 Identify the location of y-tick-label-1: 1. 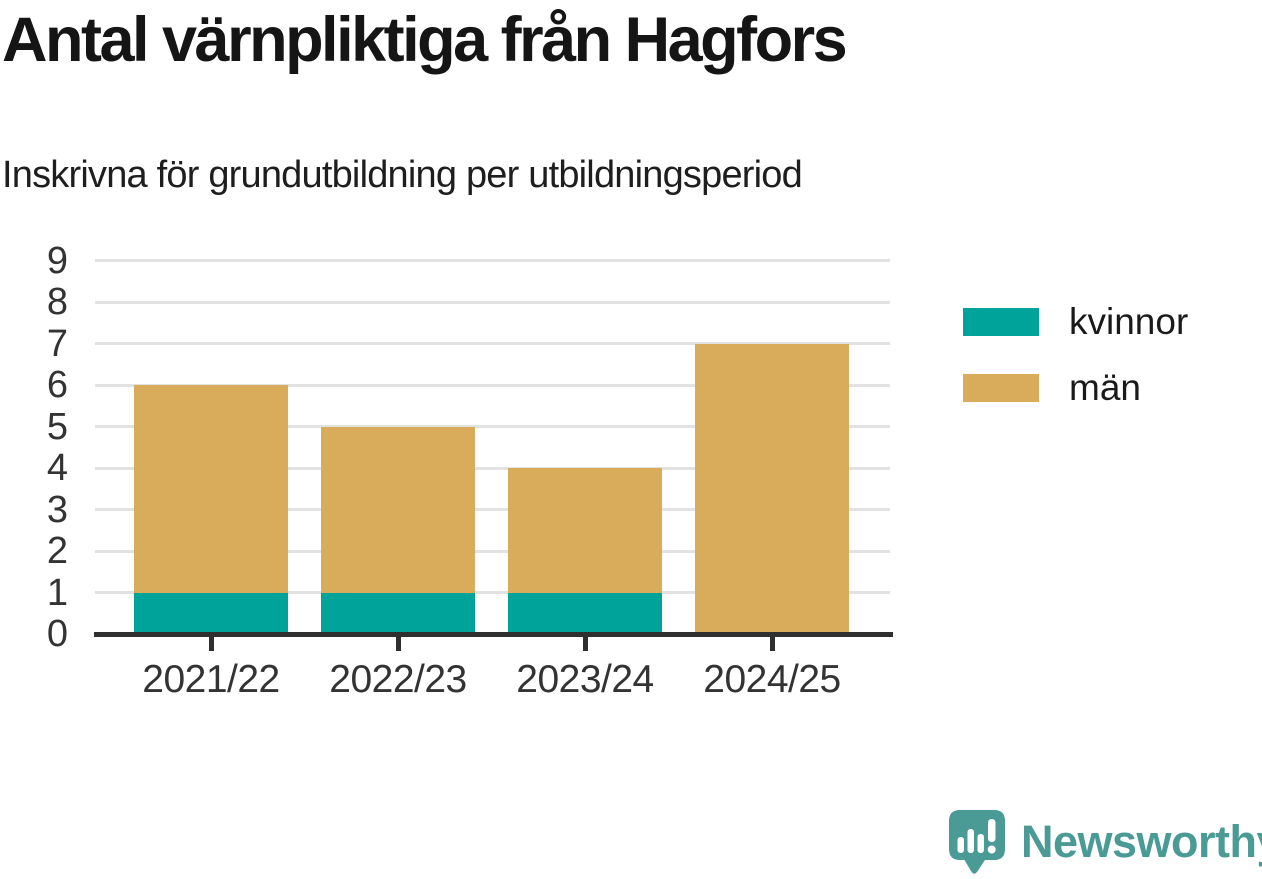
(57, 592).